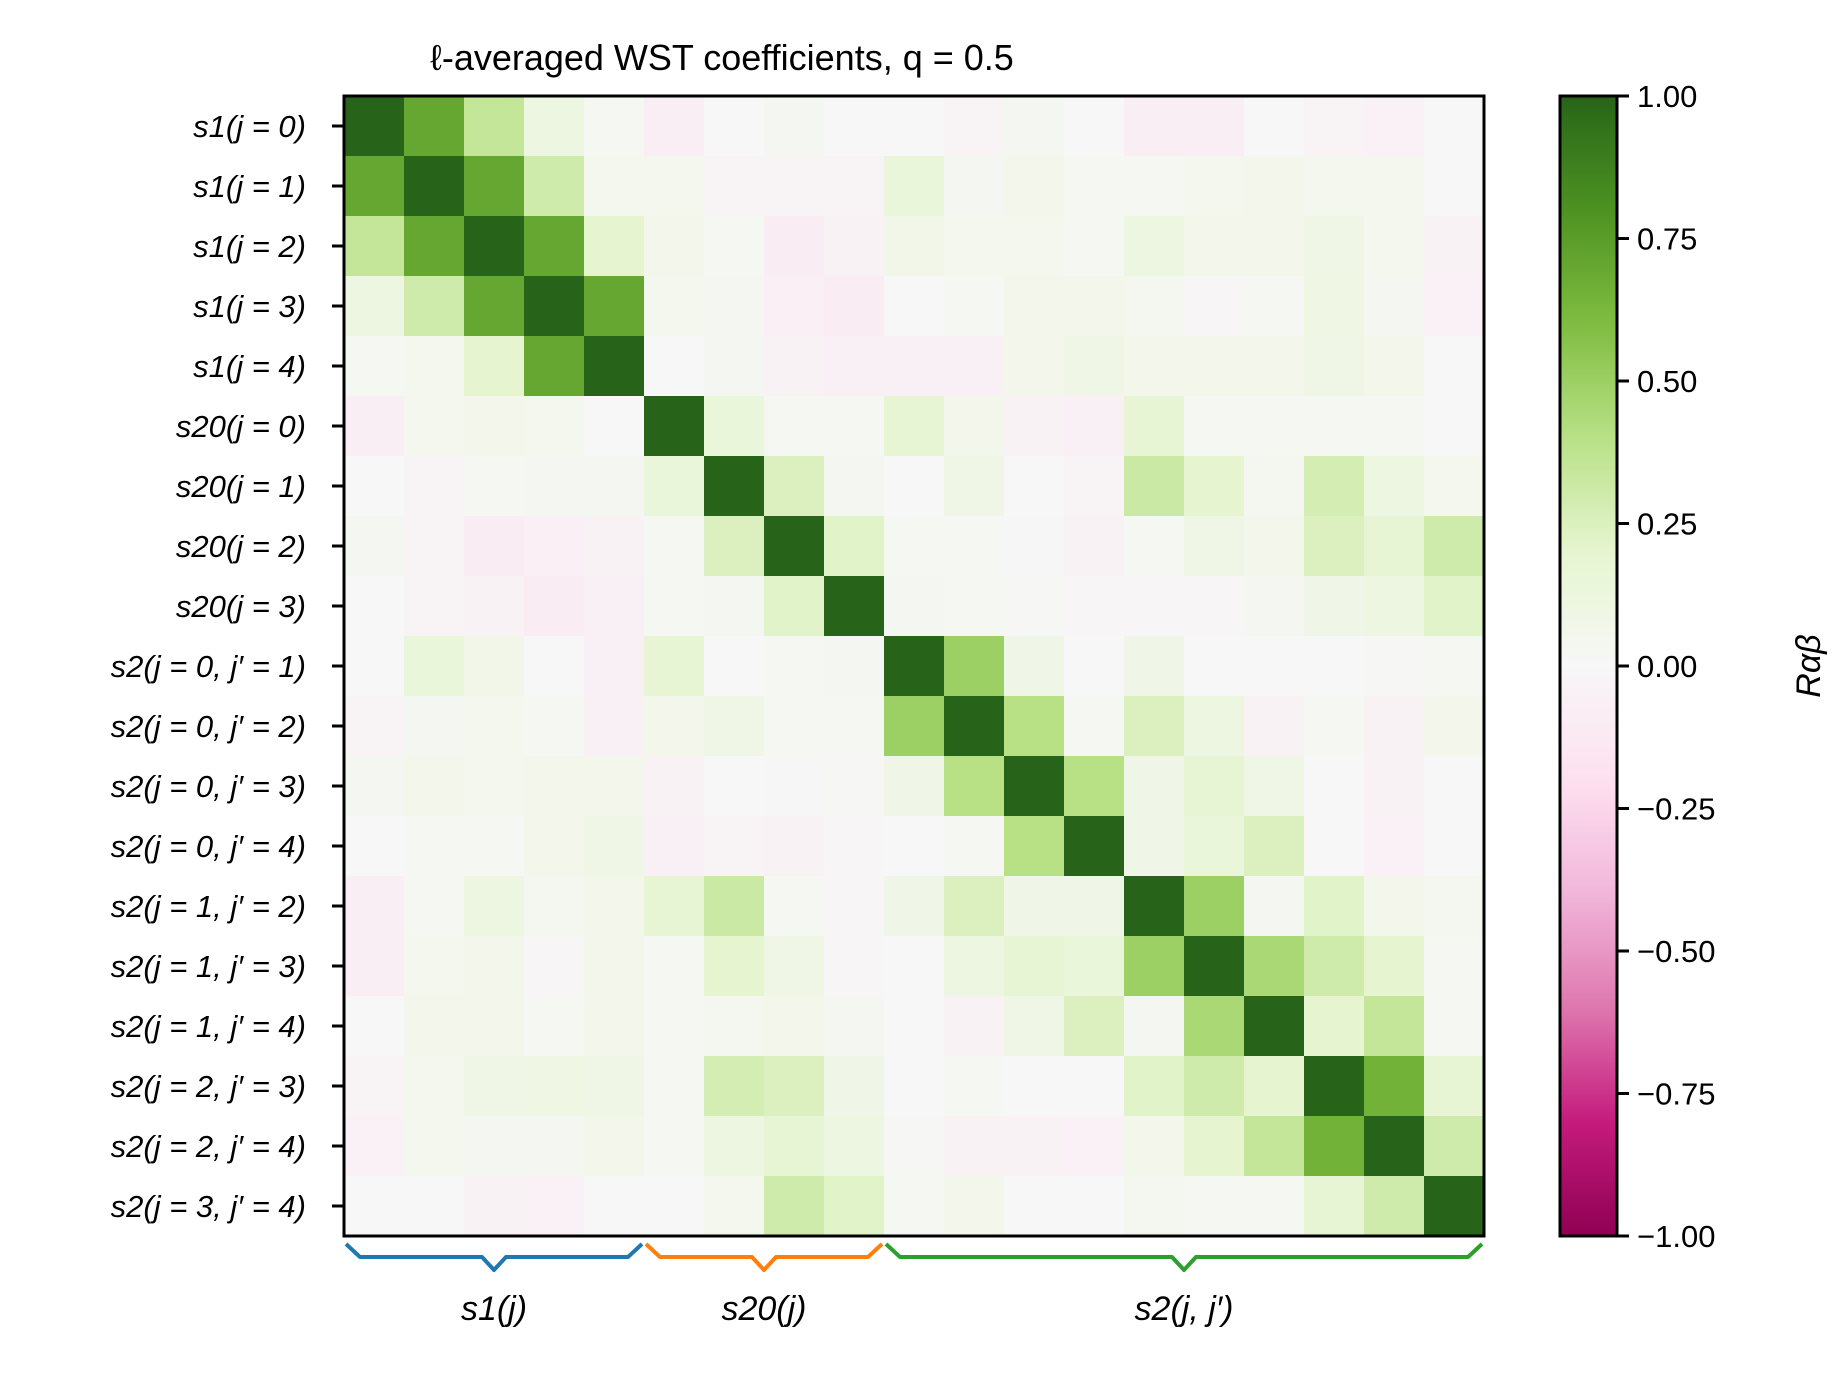 The image size is (1843, 1382). What do you see at coordinates (722, 57) in the screenshot?
I see `chart-title: ℓ-averaged WST coefficients, q = 0.5` at bounding box center [722, 57].